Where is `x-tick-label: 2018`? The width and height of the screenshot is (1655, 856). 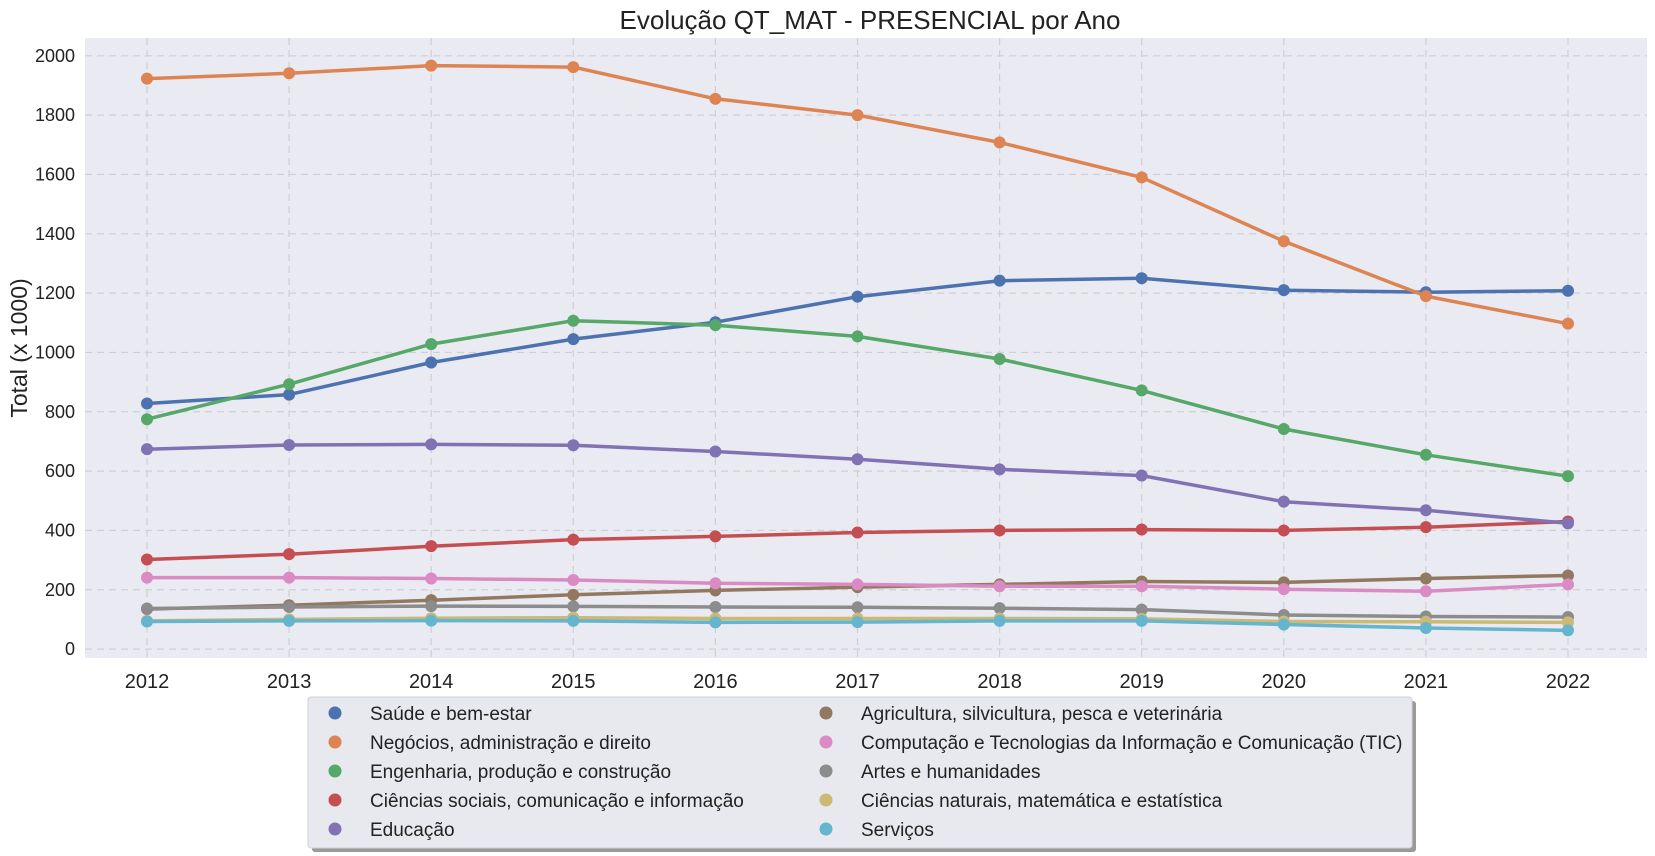 x-tick-label: 2018 is located at coordinates (999, 682).